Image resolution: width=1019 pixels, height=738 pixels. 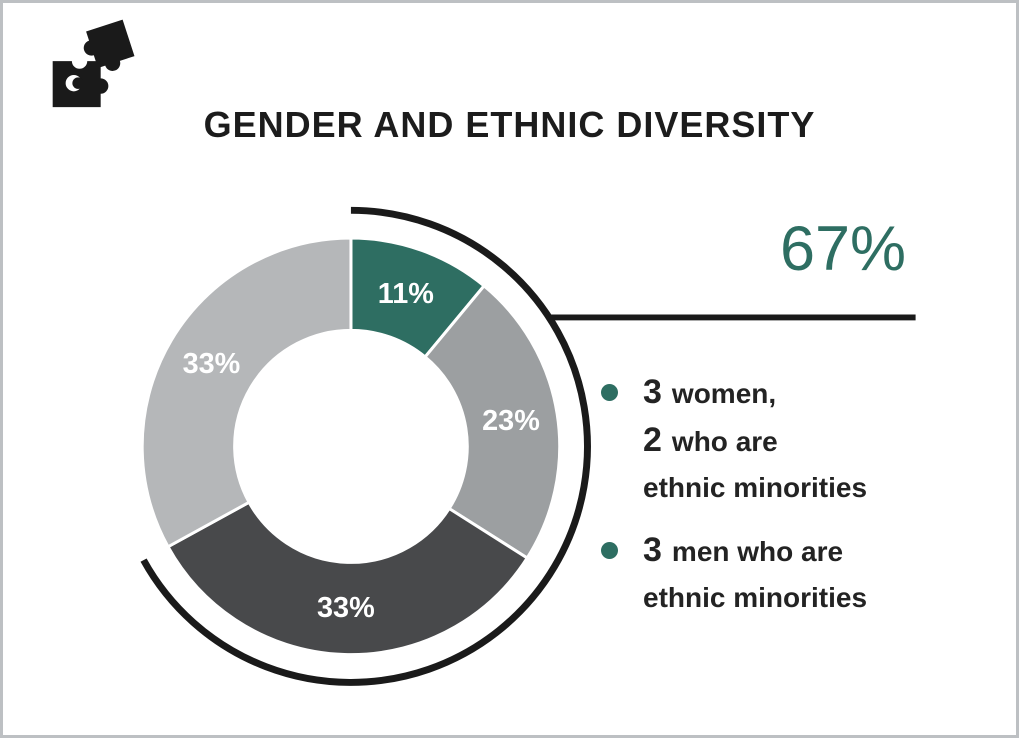 I want to click on legend-line: 3 women,, so click(x=814, y=393).